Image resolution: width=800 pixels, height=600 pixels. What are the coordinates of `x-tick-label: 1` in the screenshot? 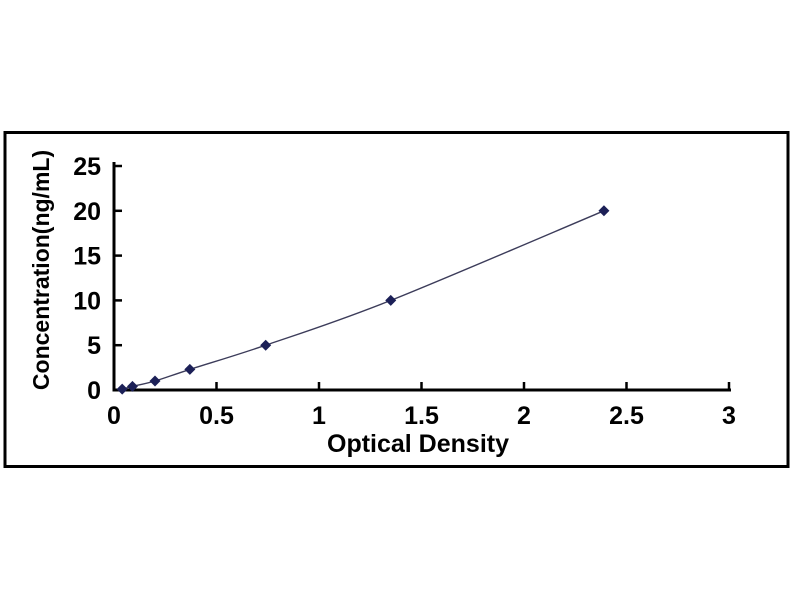 It's located at (319, 416).